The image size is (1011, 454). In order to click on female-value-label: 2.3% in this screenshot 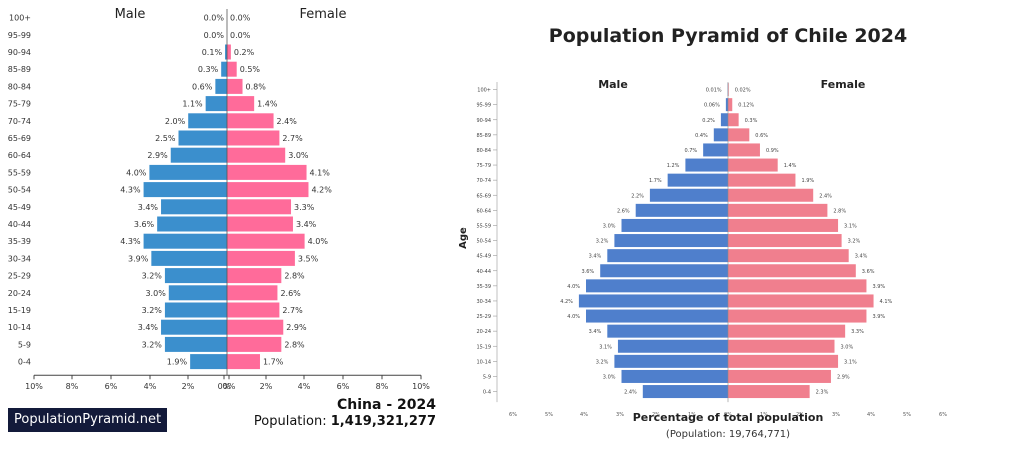, I will do `click(822, 393)`.